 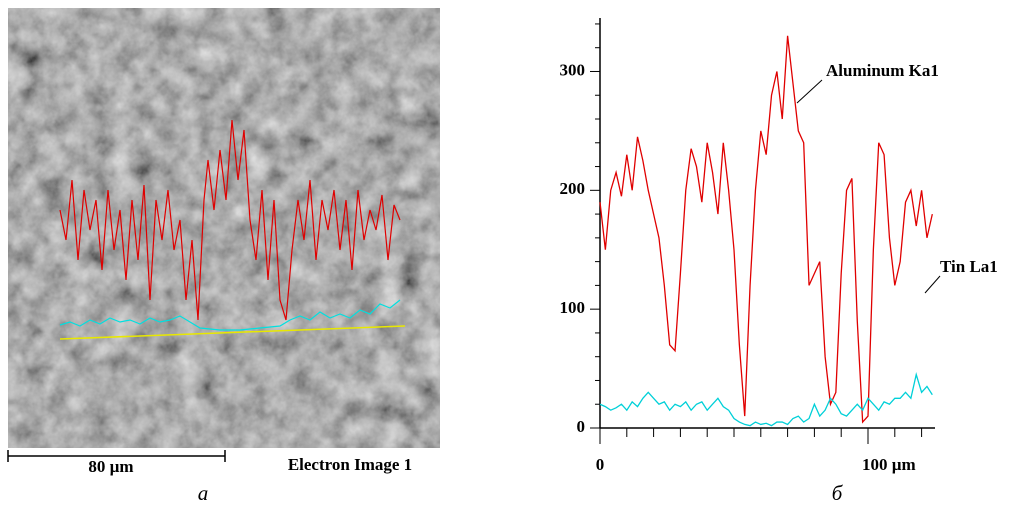 I want to click on caption: б, so click(x=838, y=493).